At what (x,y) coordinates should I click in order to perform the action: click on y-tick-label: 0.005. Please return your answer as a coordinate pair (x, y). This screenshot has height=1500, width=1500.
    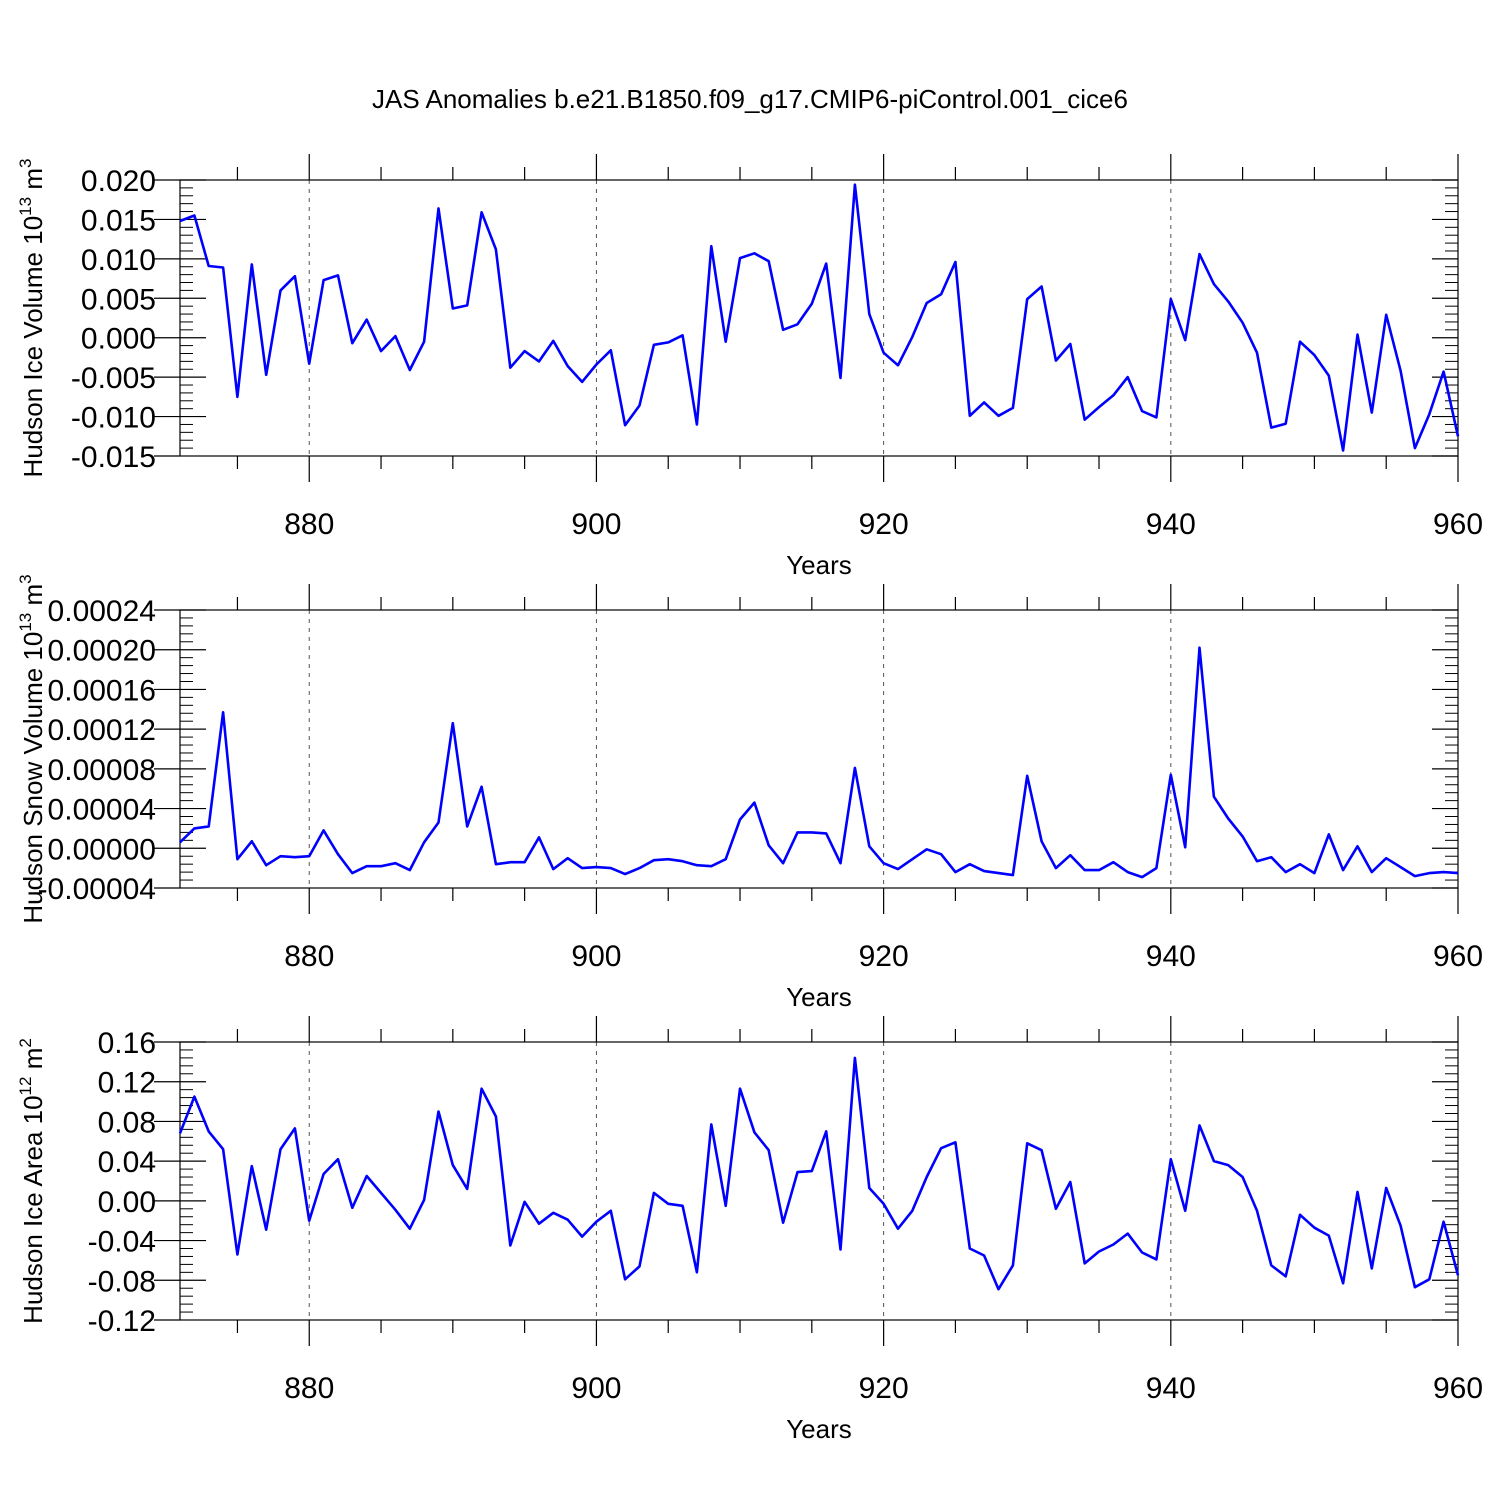
    Looking at the image, I should click on (118, 299).